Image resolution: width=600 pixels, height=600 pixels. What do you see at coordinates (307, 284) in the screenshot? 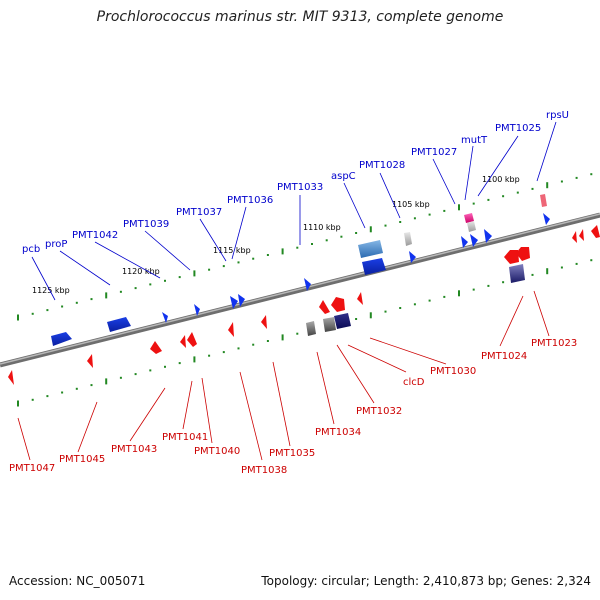
I see `gene-PMT1033` at bounding box center [307, 284].